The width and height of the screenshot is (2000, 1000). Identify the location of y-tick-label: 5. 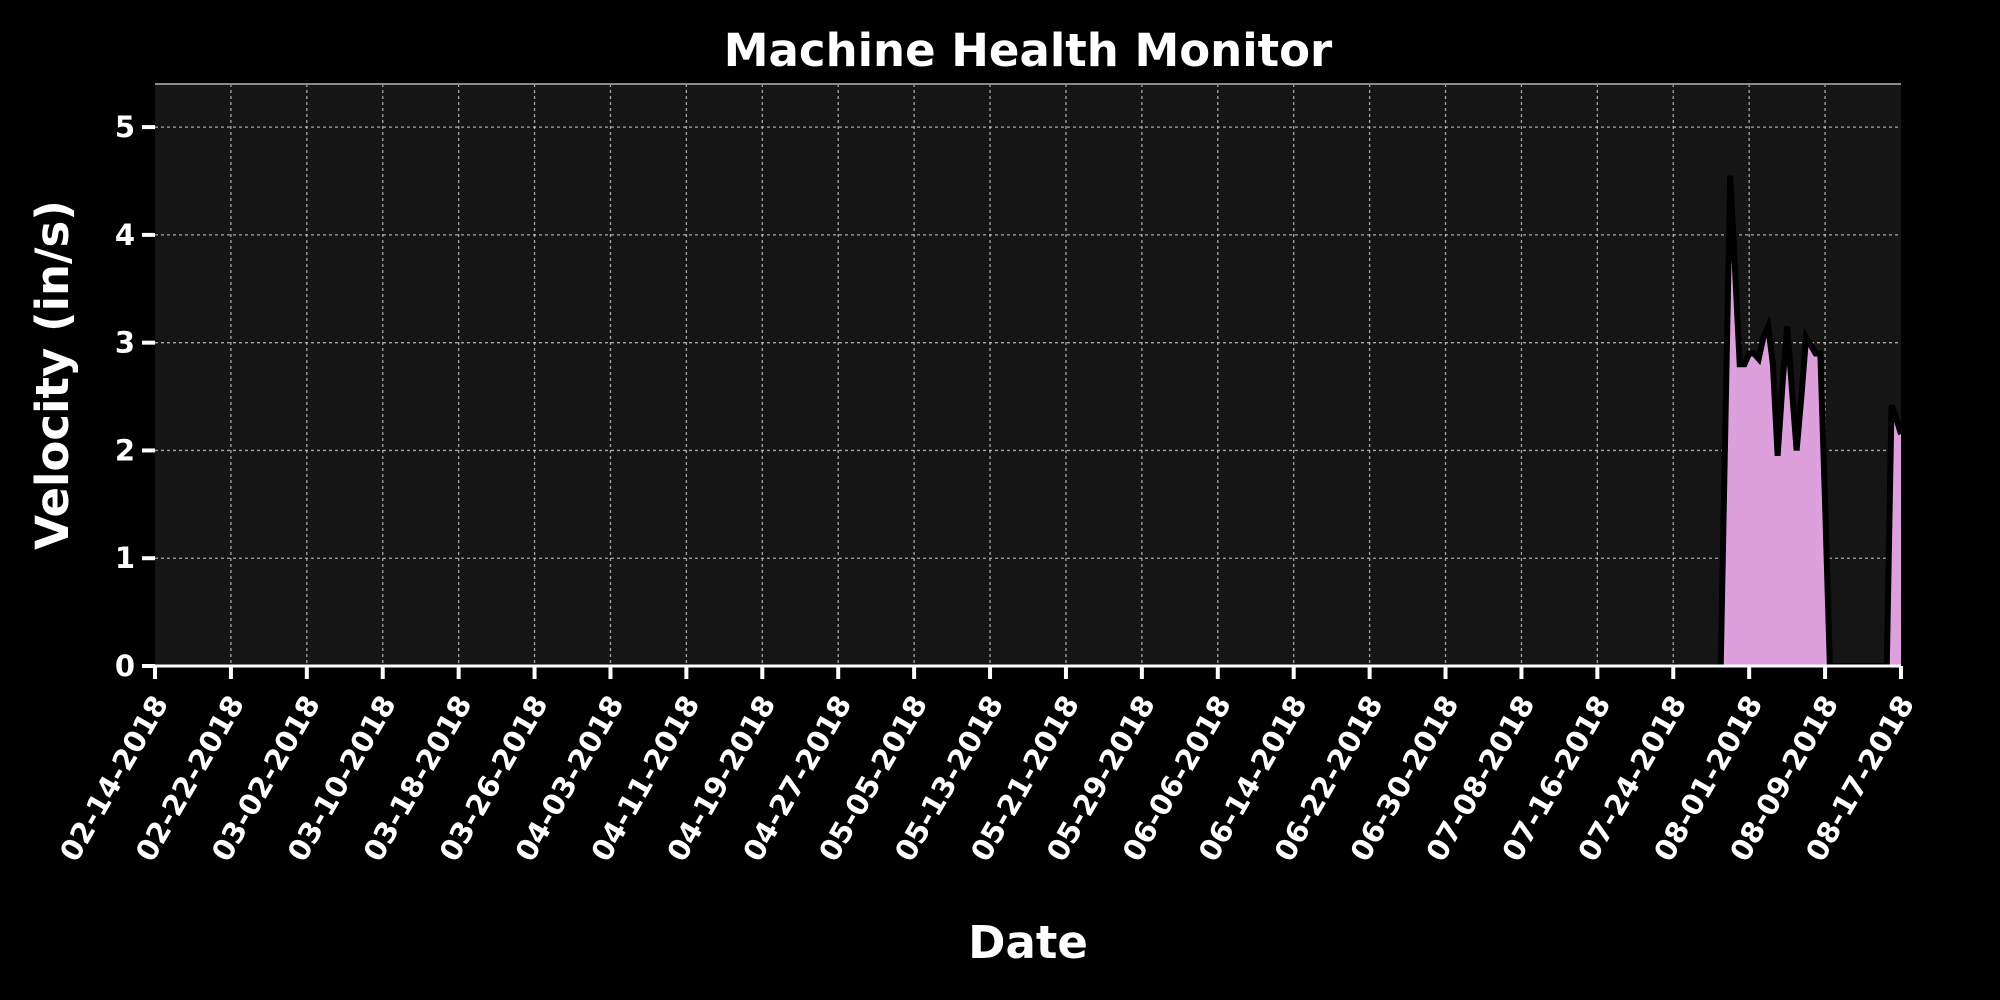
(125, 127).